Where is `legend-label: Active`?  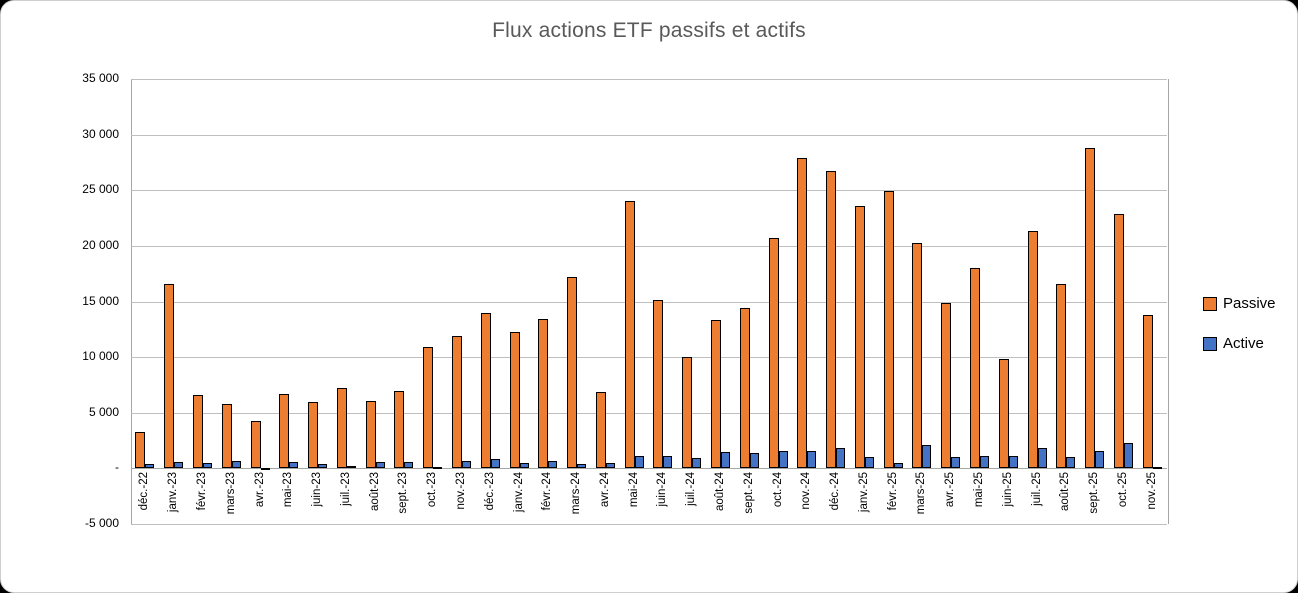 legend-label: Active is located at coordinates (1243, 343).